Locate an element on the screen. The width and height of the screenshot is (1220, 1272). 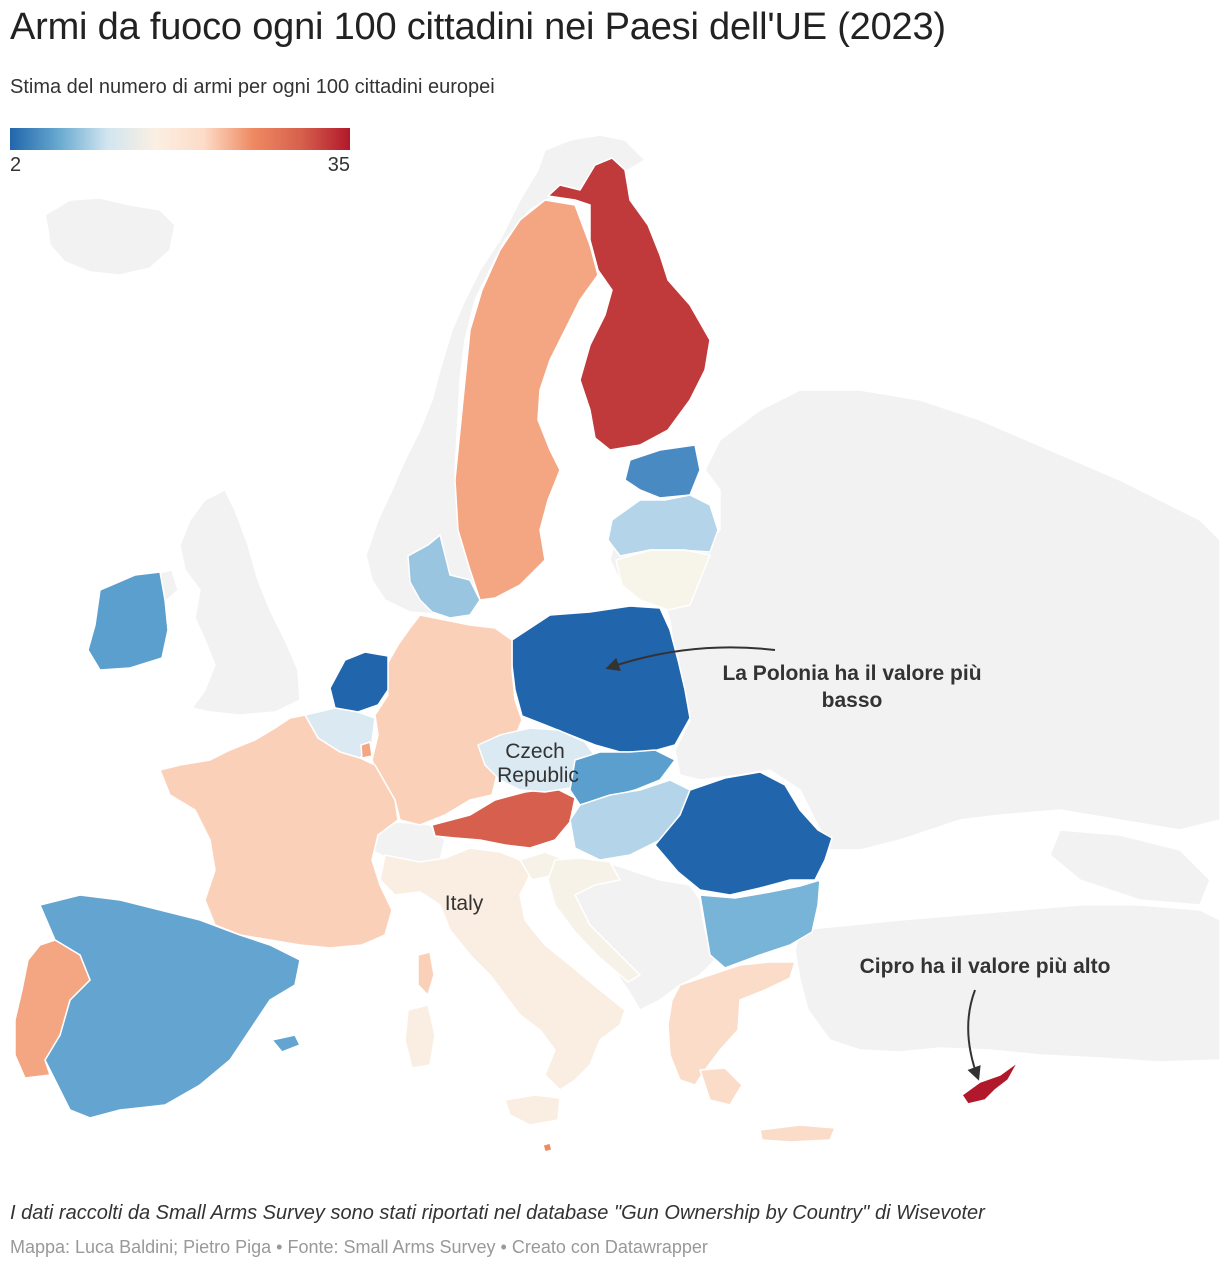
country-labels: Czech Republic Italy is located at coordinates (512, 827).